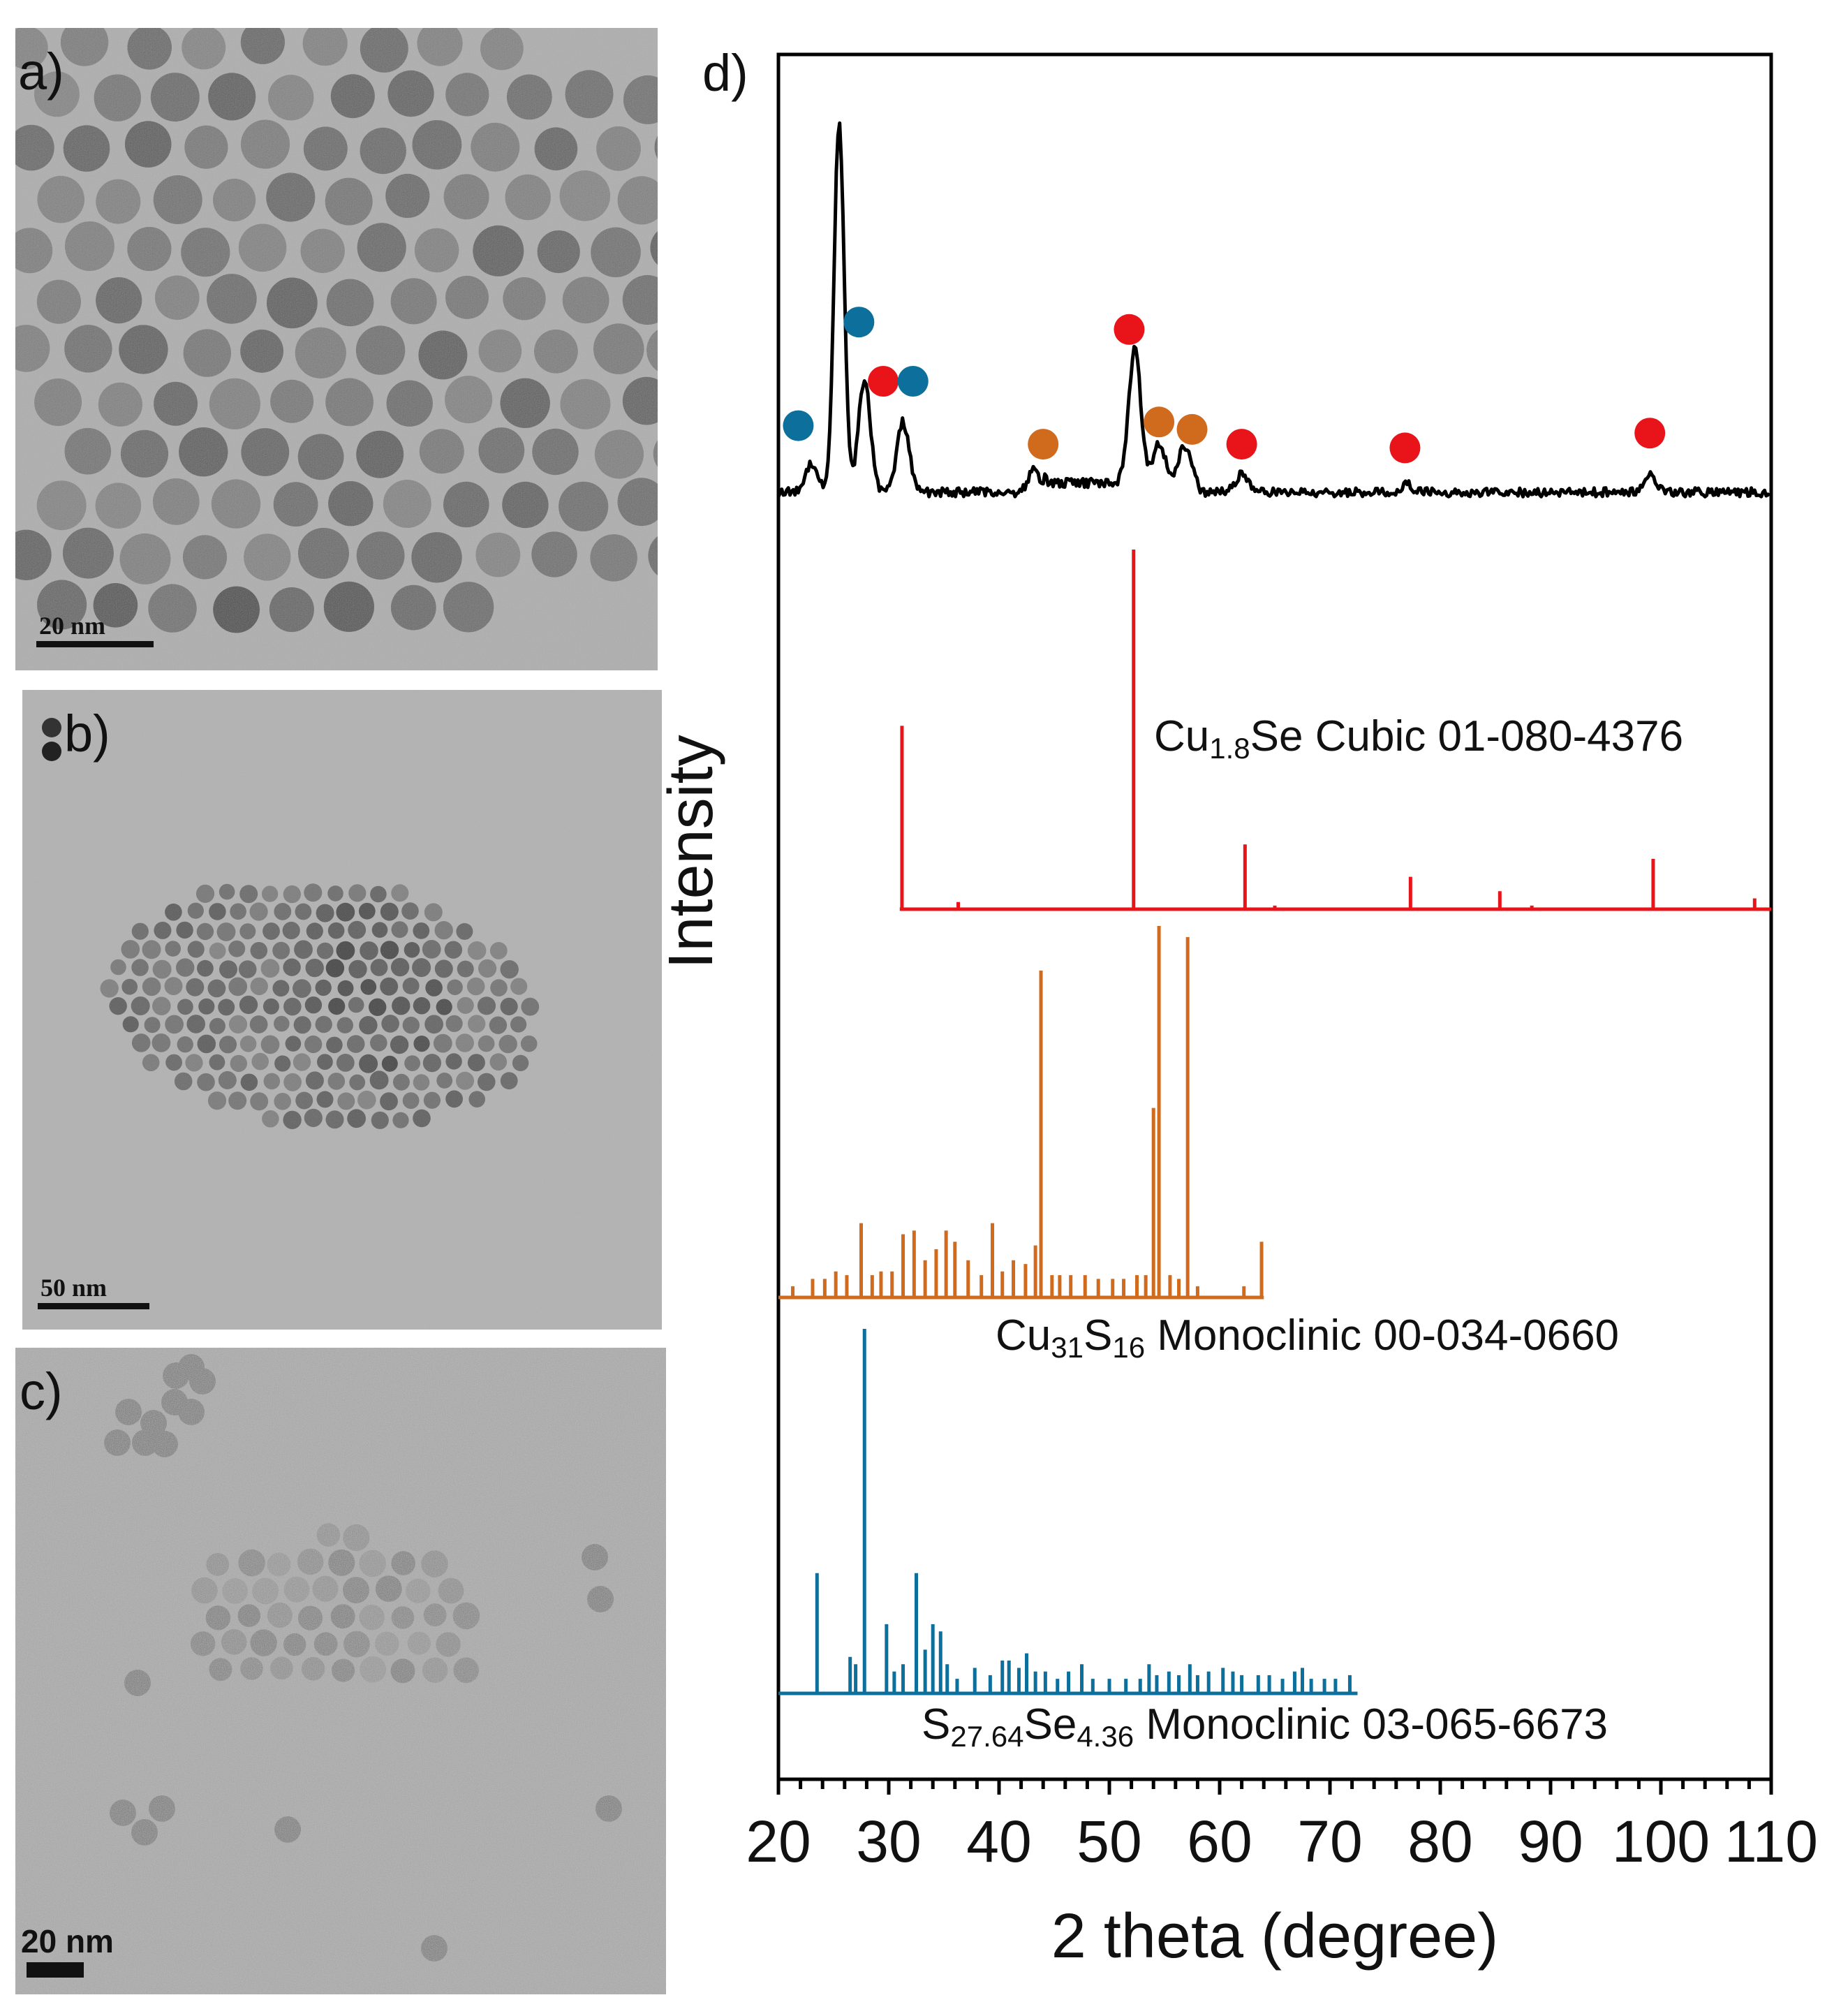 The width and height of the screenshot is (1841, 2016). I want to click on x-tick-label: 90, so click(1550, 1841).